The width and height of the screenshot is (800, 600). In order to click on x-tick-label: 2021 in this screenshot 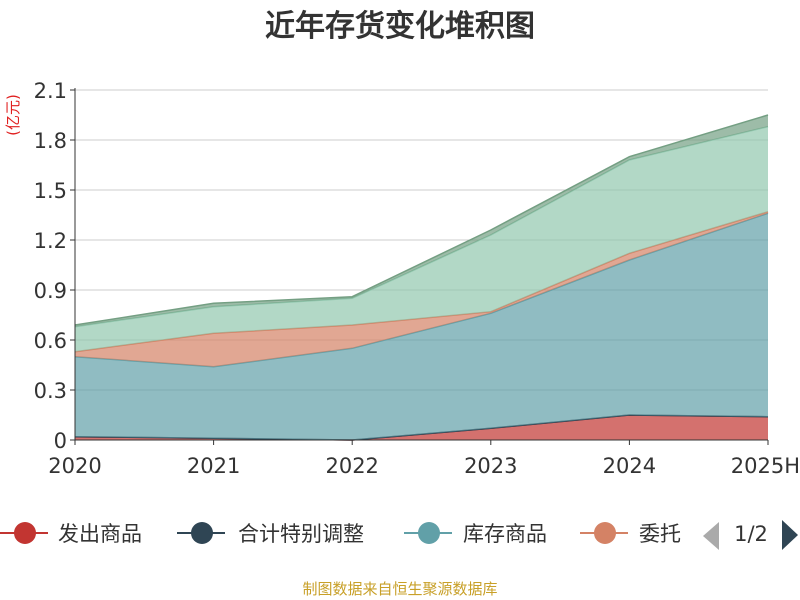, I will do `click(213, 466)`.